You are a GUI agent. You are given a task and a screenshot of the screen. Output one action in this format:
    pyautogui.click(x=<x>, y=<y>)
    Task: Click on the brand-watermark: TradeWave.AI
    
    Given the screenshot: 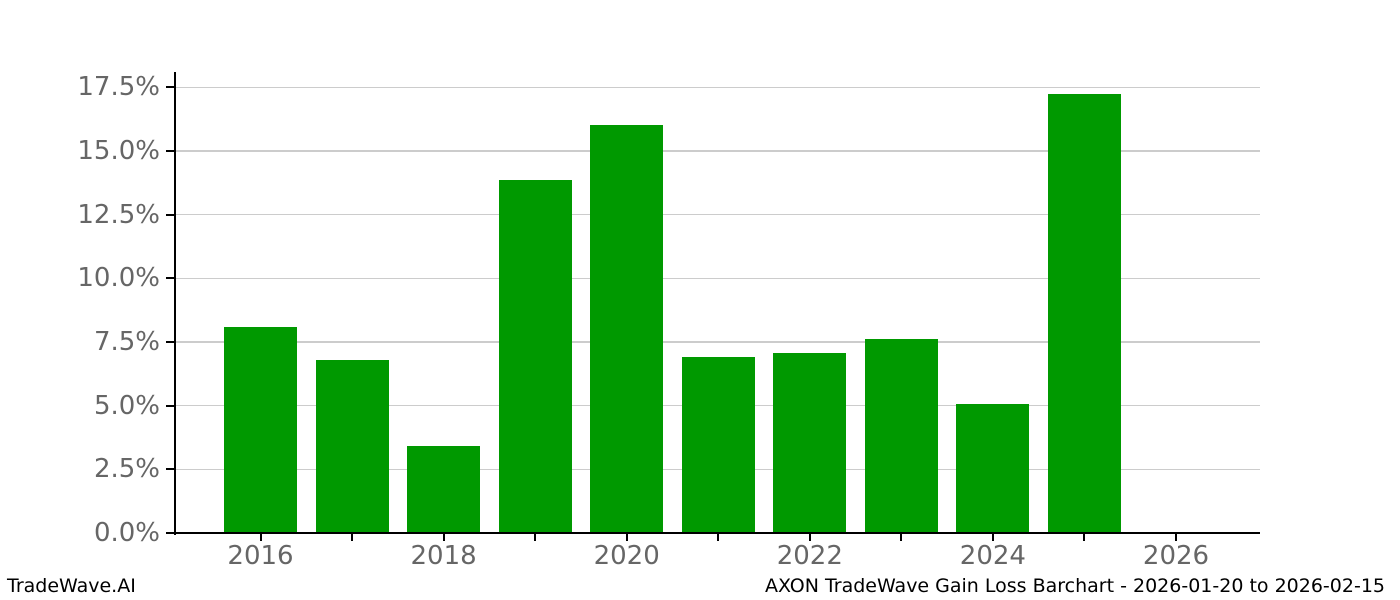 What is the action you would take?
    pyautogui.click(x=71, y=586)
    